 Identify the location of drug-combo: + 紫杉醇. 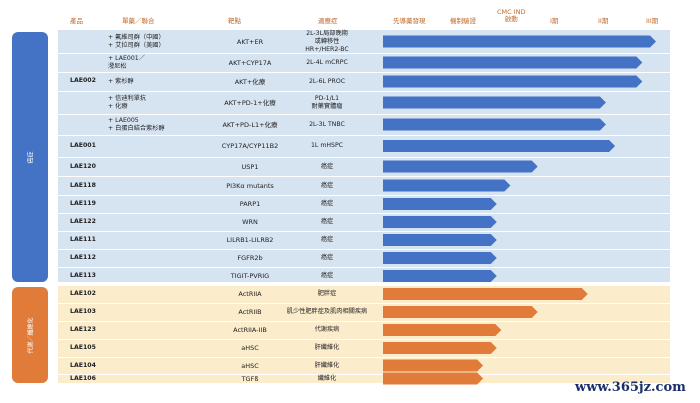
(121, 81).